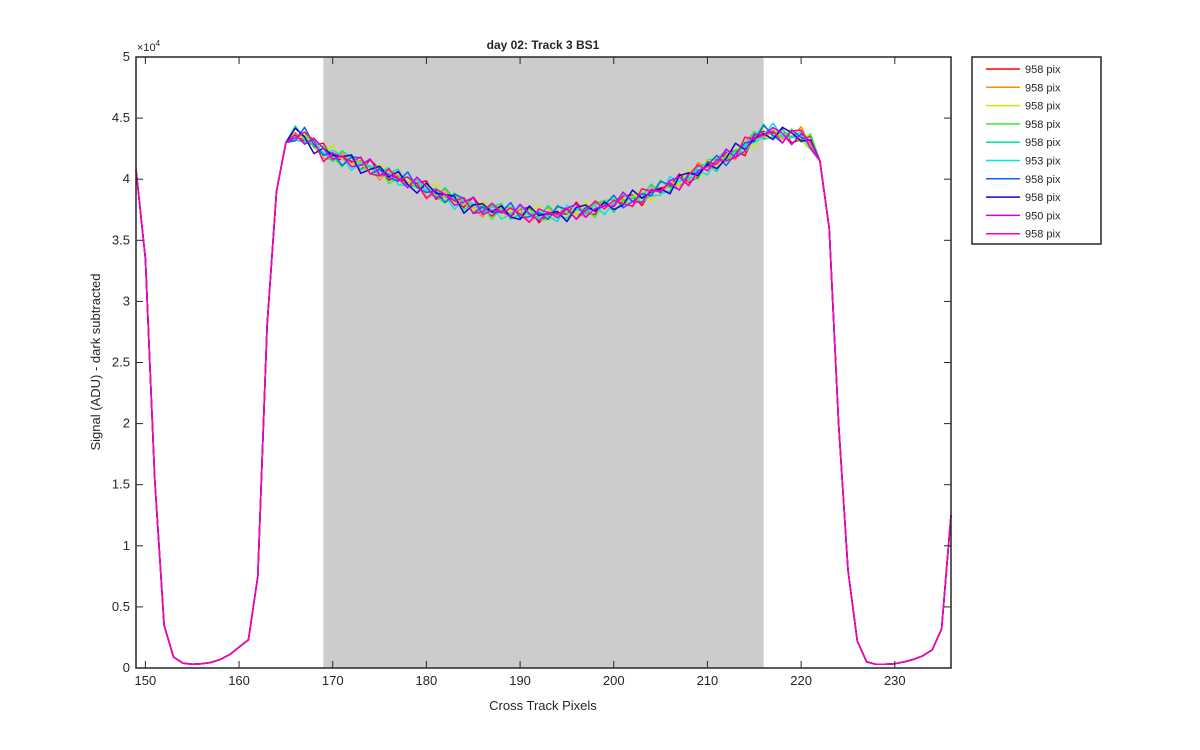  Describe the element at coordinates (126, 545) in the screenshot. I see `y-tick-label: 1` at that location.